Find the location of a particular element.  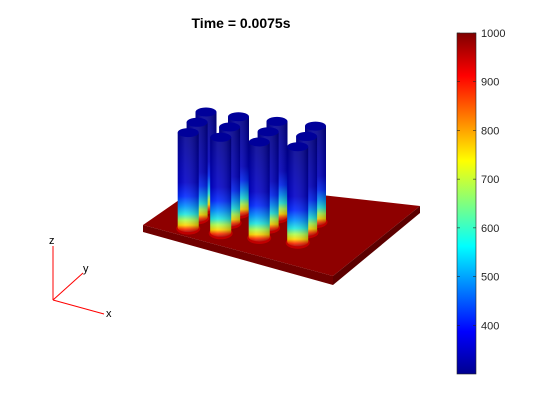

colorbar-tick-label: 500 is located at coordinates (490, 278).